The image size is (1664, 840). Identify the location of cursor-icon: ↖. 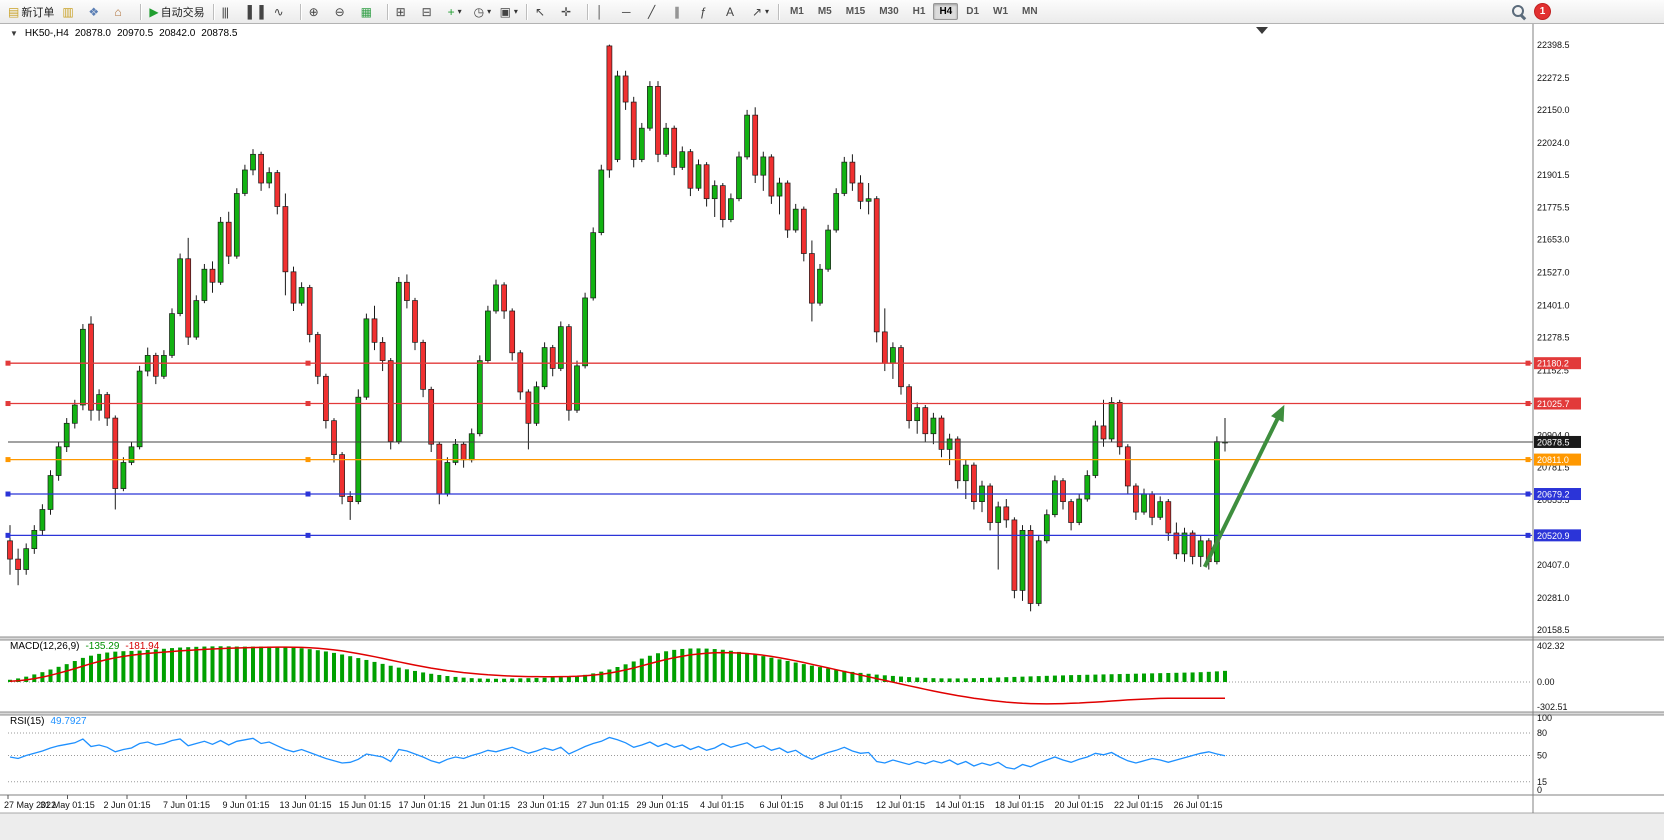
(544, 12).